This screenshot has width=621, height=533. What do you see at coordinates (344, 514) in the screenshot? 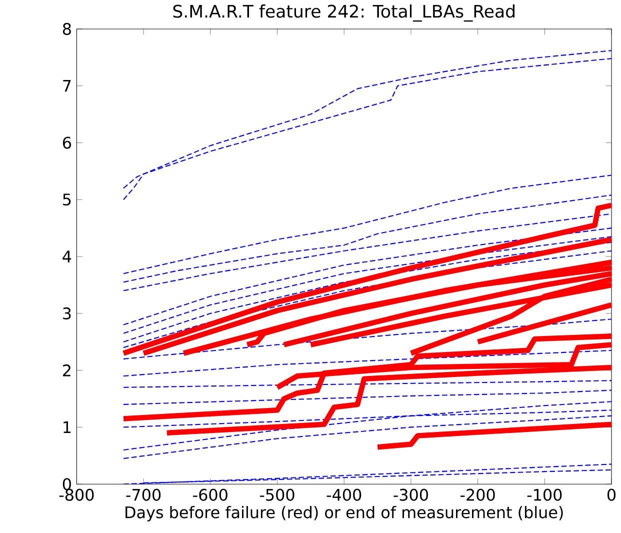
I see `x-axis-title: Days before failure (red) or end of measurement (blue)` at bounding box center [344, 514].